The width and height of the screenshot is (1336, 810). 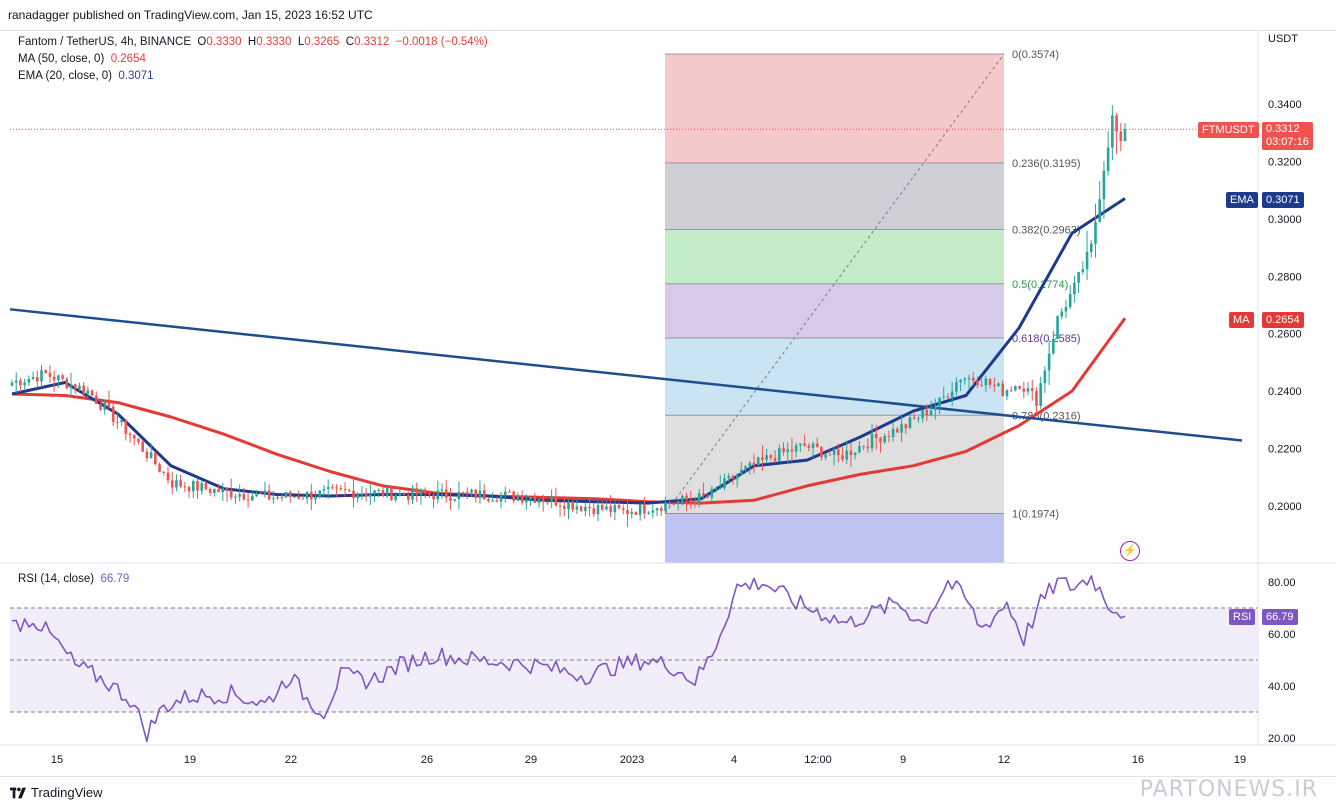 I want to click on time-tick-label: 16, so click(x=1138, y=760).